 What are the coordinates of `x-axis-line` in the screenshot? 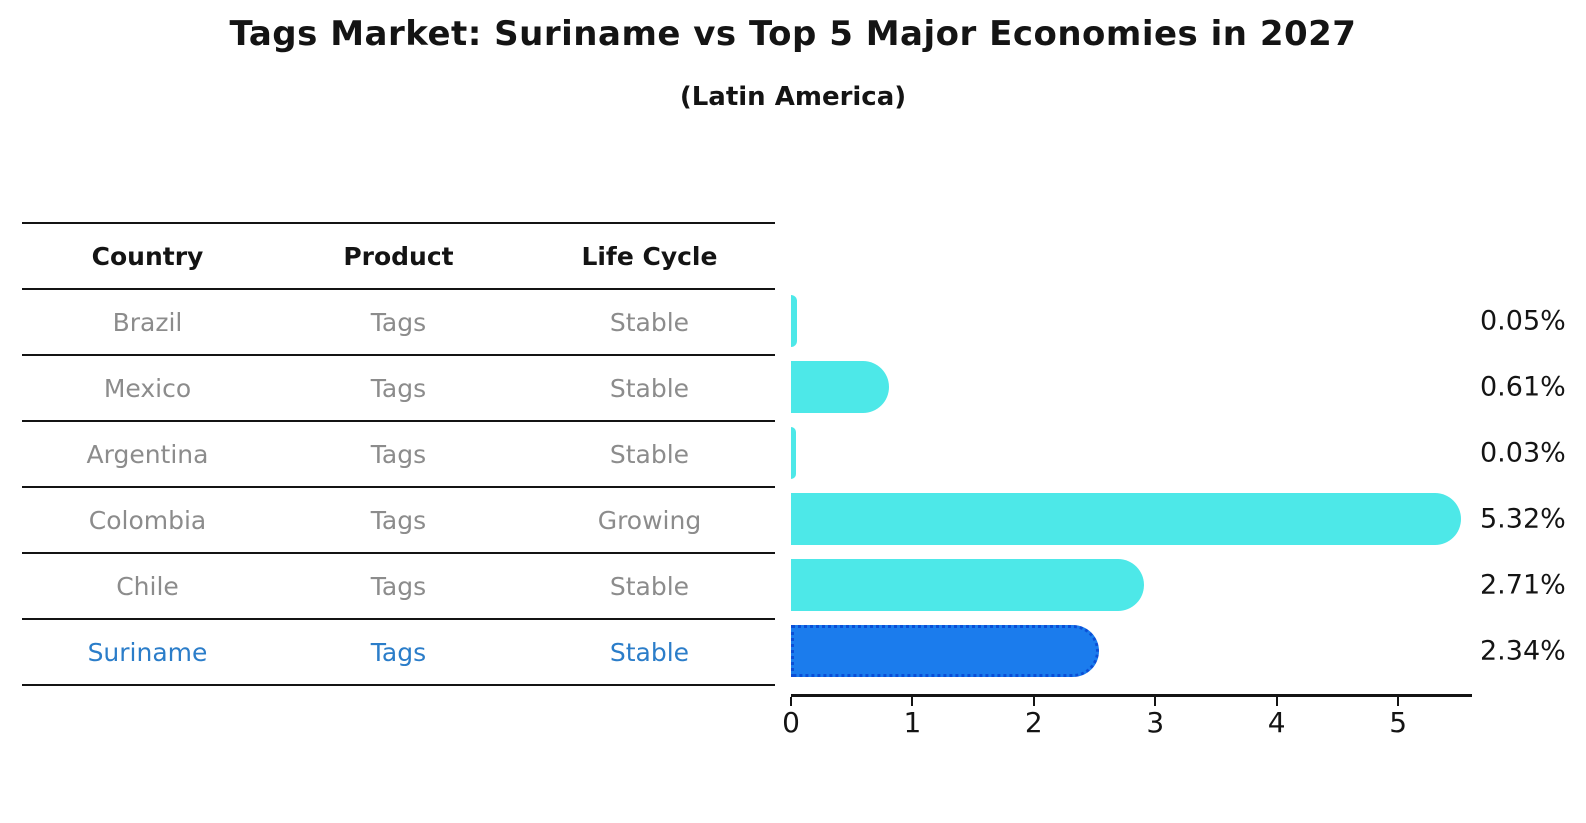 It's located at (1131, 695).